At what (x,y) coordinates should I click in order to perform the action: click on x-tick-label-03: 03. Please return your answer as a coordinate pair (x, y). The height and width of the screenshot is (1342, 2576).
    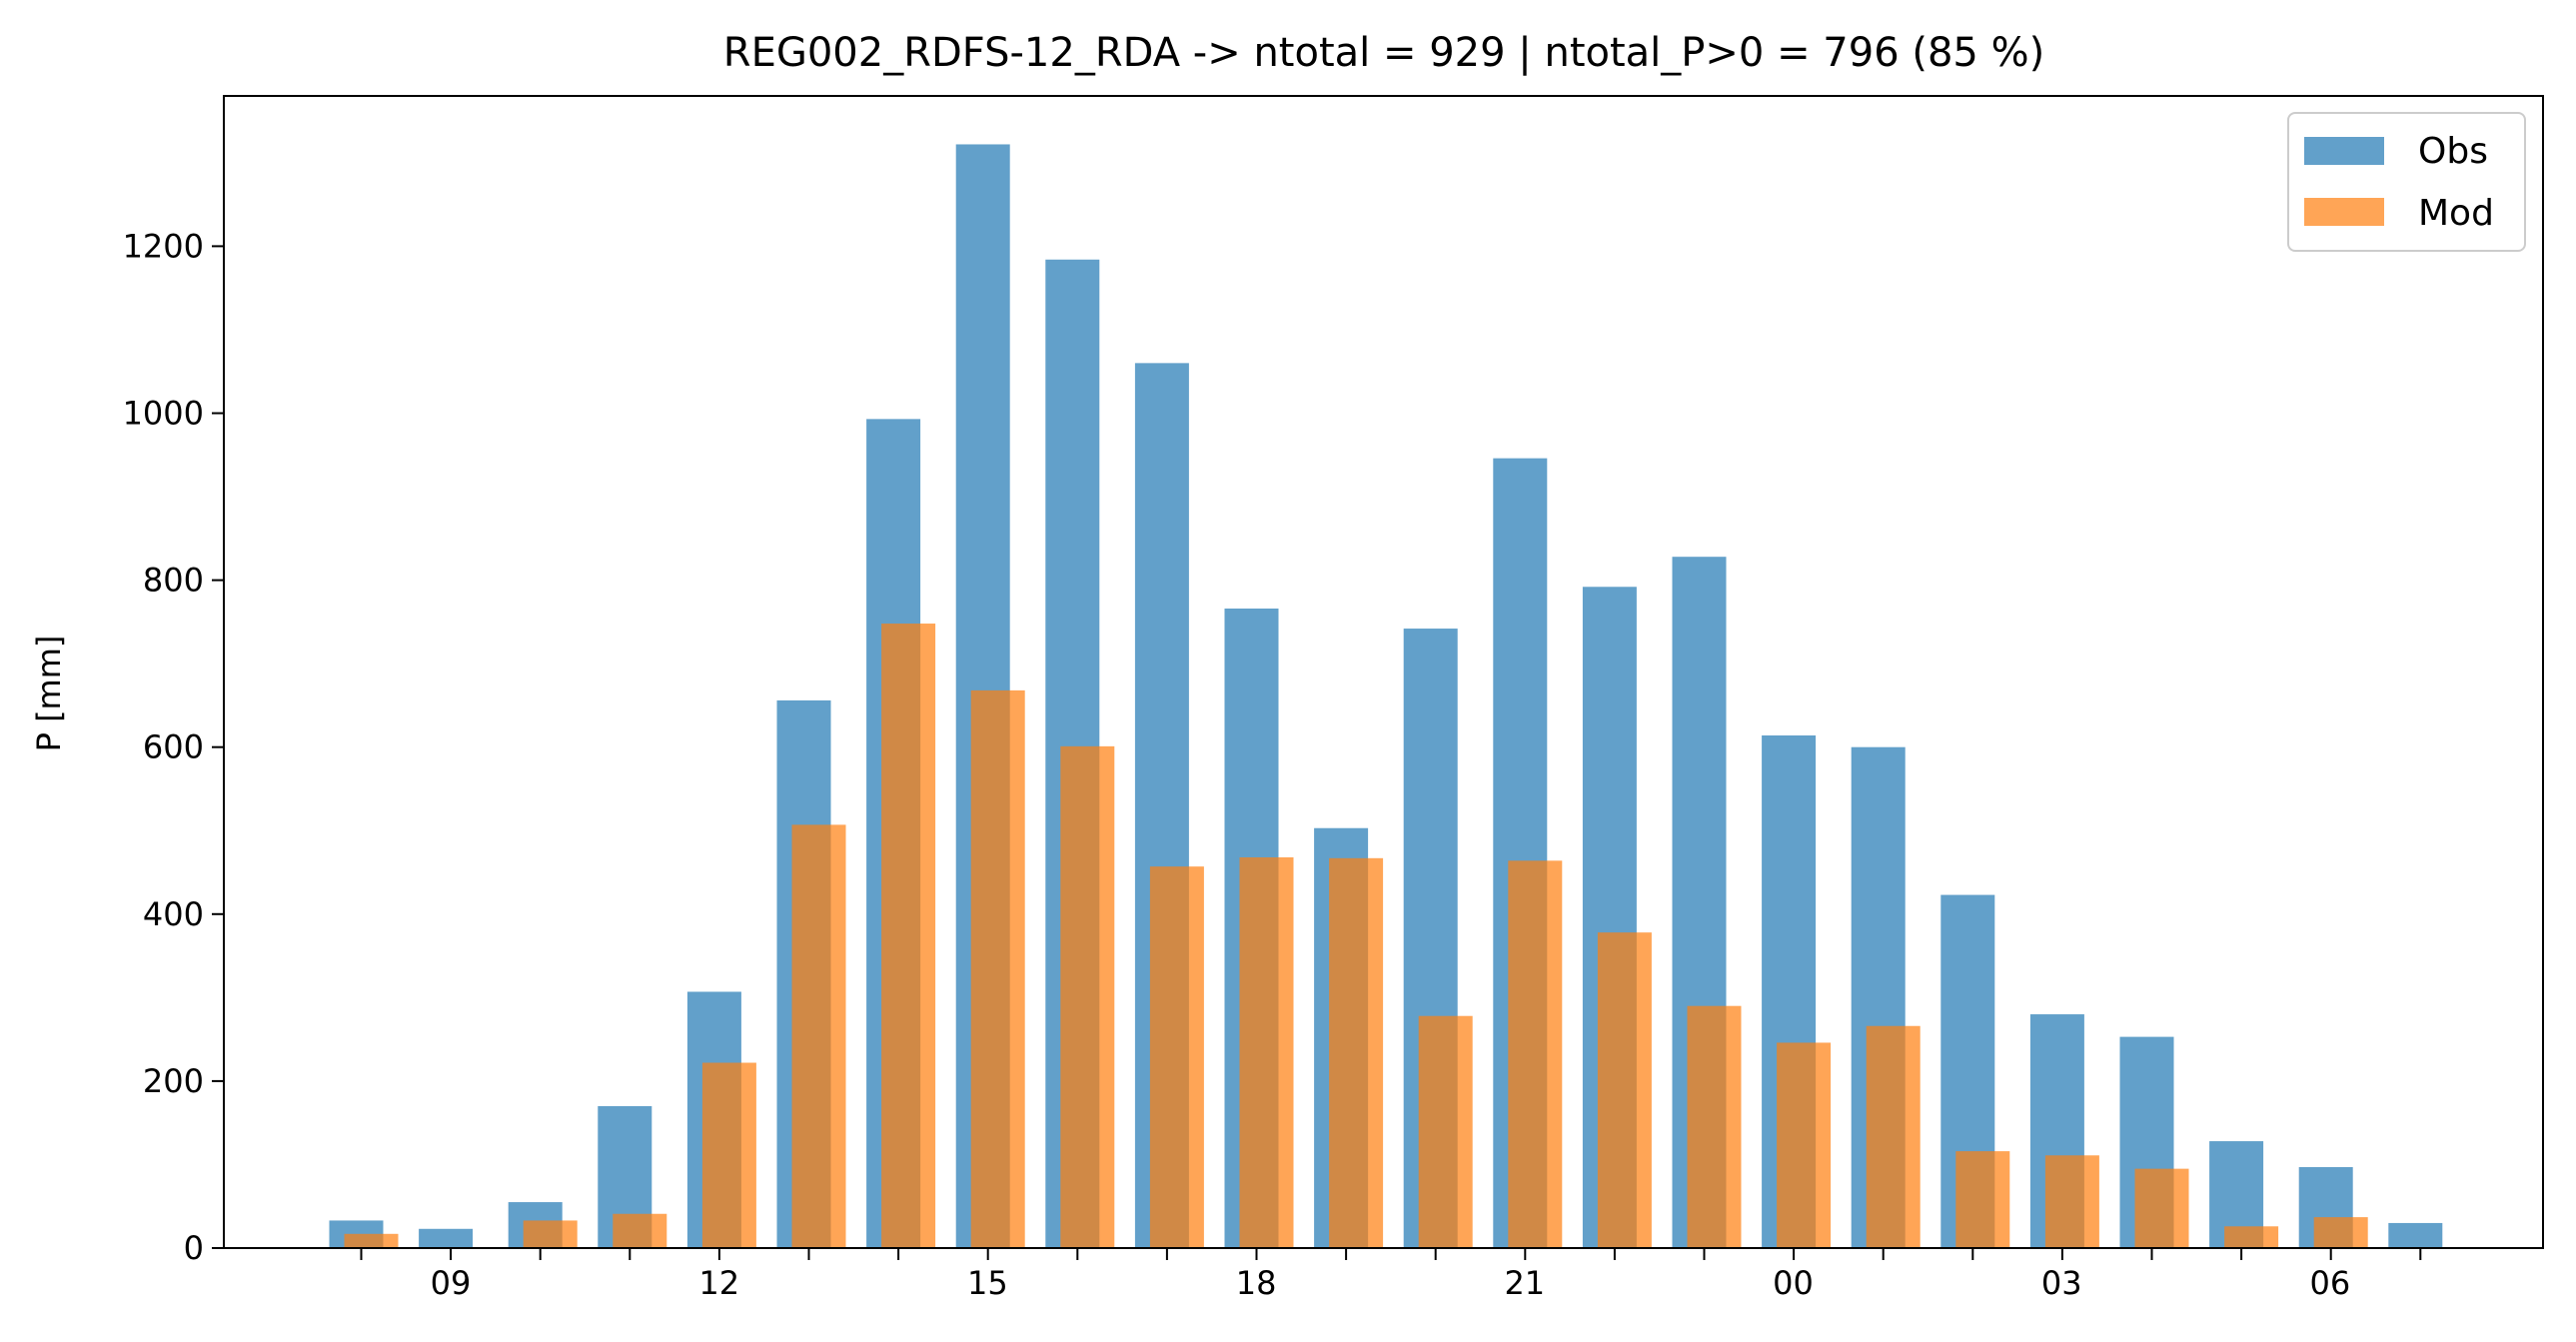
    Looking at the image, I should click on (2061, 1283).